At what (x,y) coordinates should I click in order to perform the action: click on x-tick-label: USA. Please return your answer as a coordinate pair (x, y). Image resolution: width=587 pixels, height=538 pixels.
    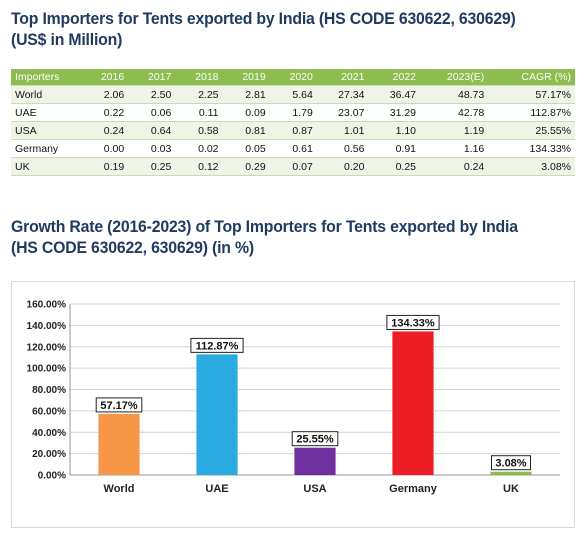
    Looking at the image, I should click on (314, 489).